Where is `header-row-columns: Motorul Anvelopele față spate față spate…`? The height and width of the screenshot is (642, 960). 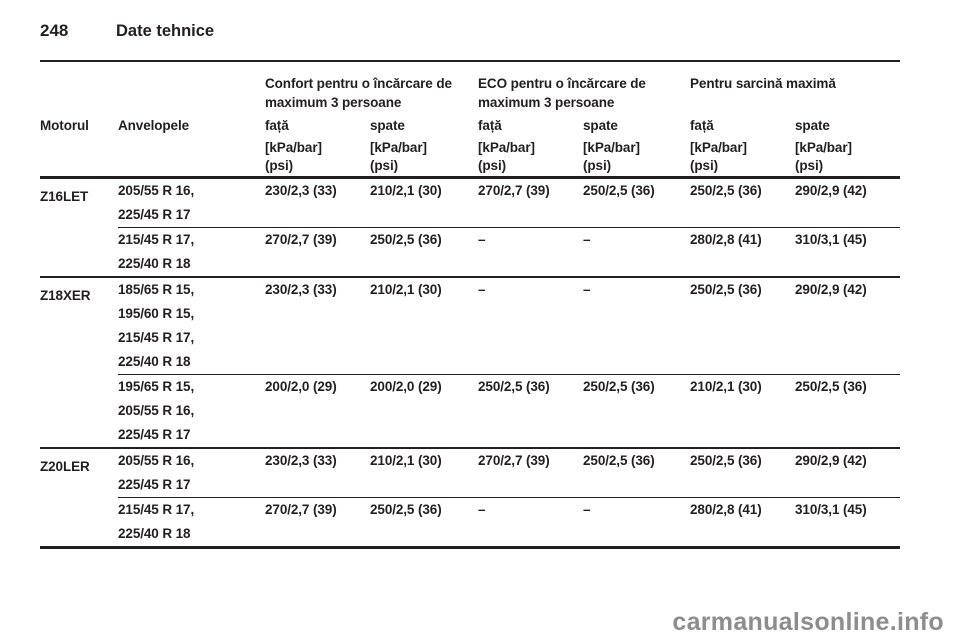 header-row-columns: Motorul Anvelopele față spate față spate… is located at coordinates (470, 125).